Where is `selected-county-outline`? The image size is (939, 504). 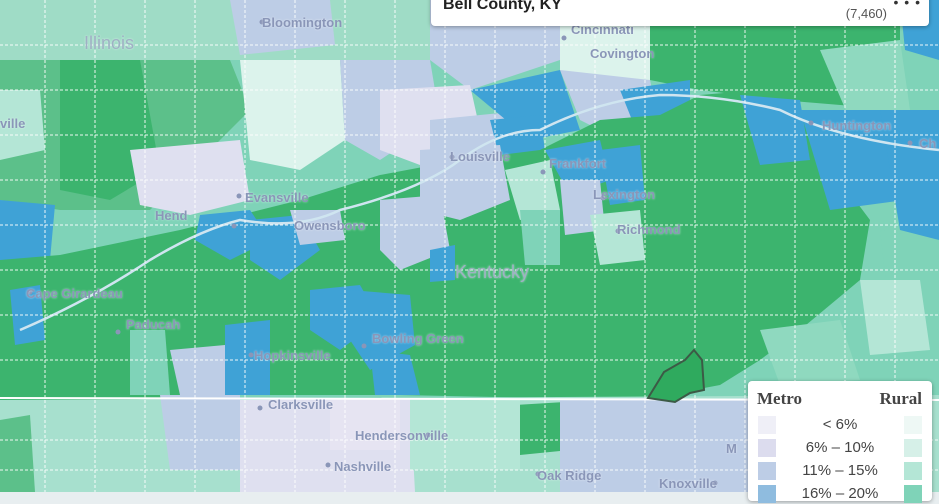
selected-county-outline is located at coordinates (676, 376).